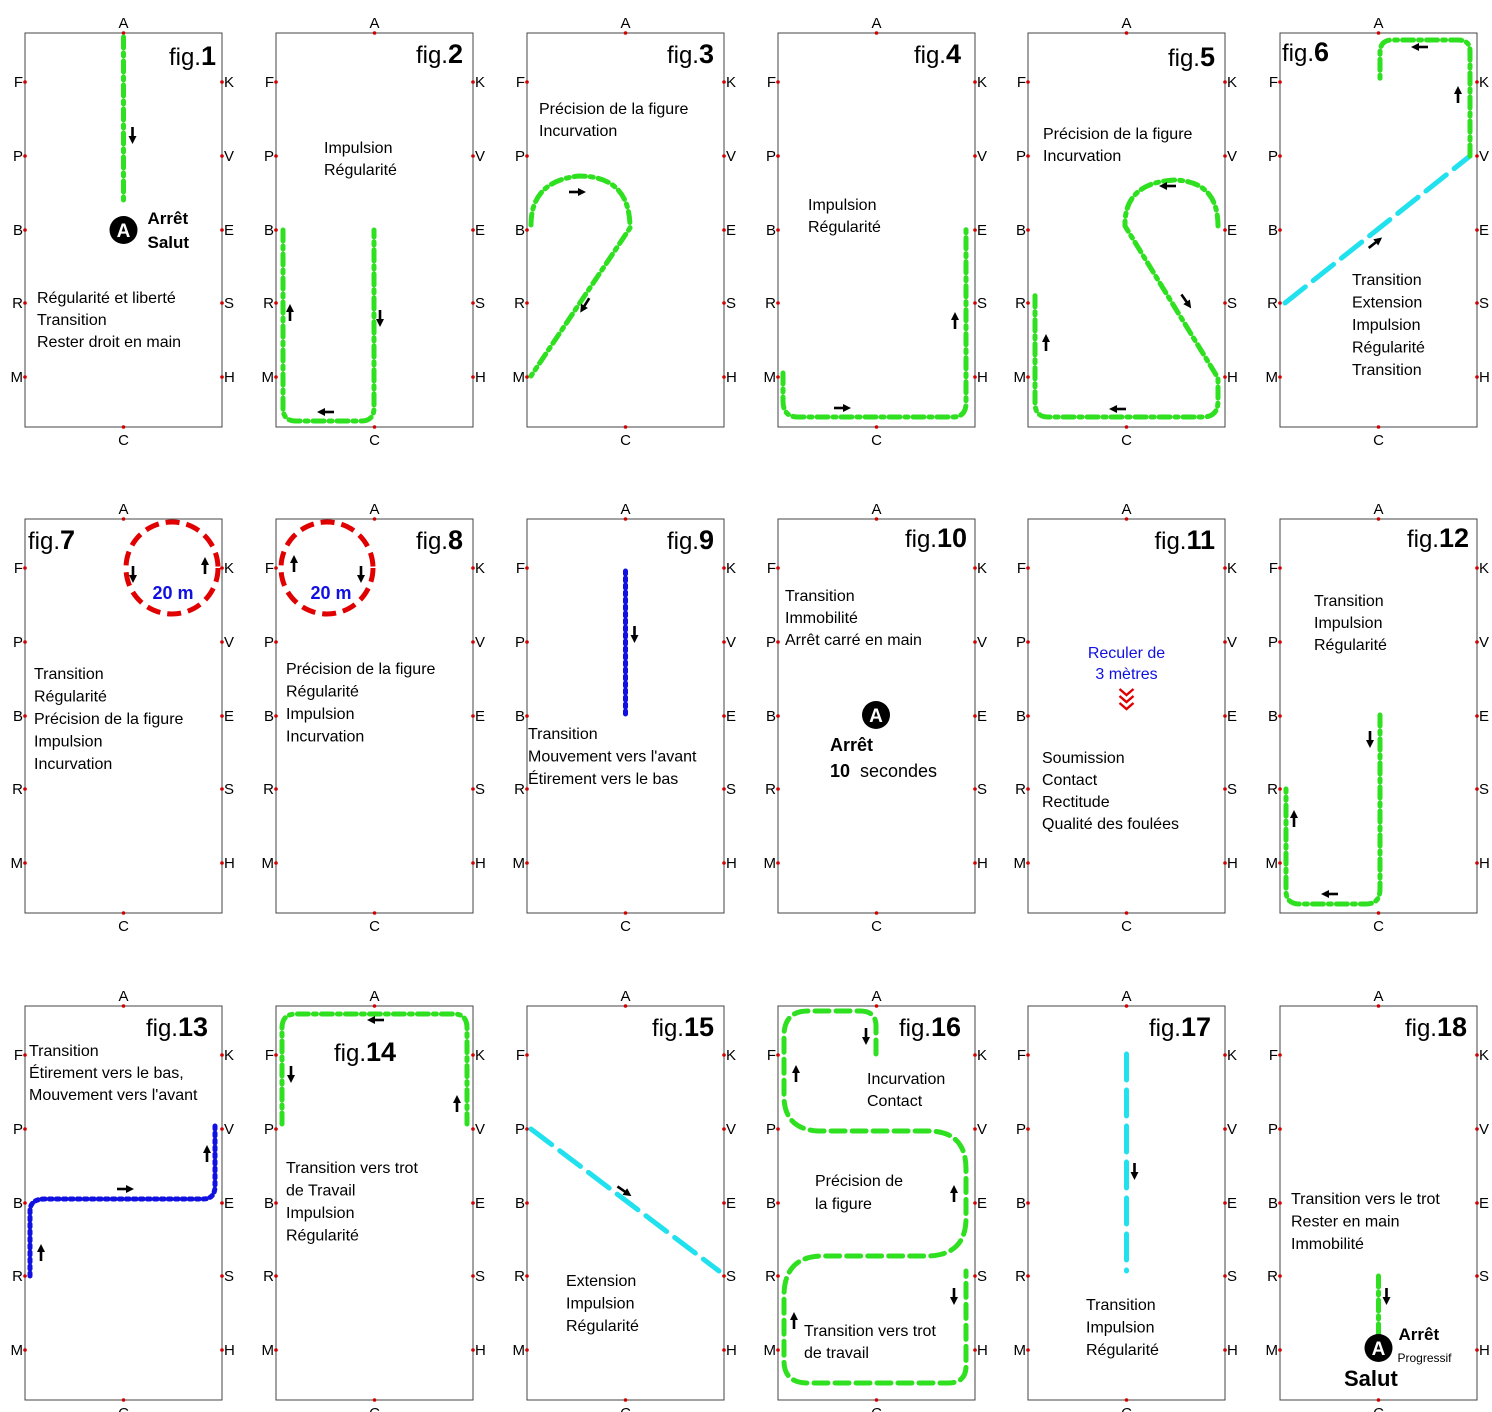  What do you see at coordinates (612, 757) in the screenshot?
I see `figure-criterion-text: Mouvement vers l'avant` at bounding box center [612, 757].